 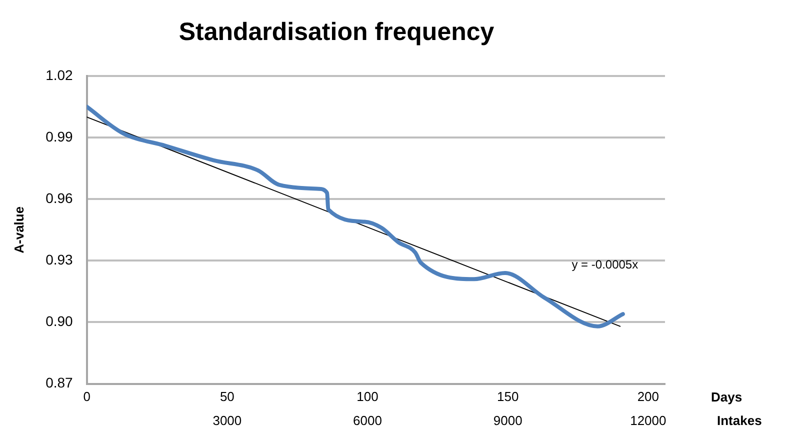 I want to click on y-tick-label: 0.90, so click(x=60, y=321).